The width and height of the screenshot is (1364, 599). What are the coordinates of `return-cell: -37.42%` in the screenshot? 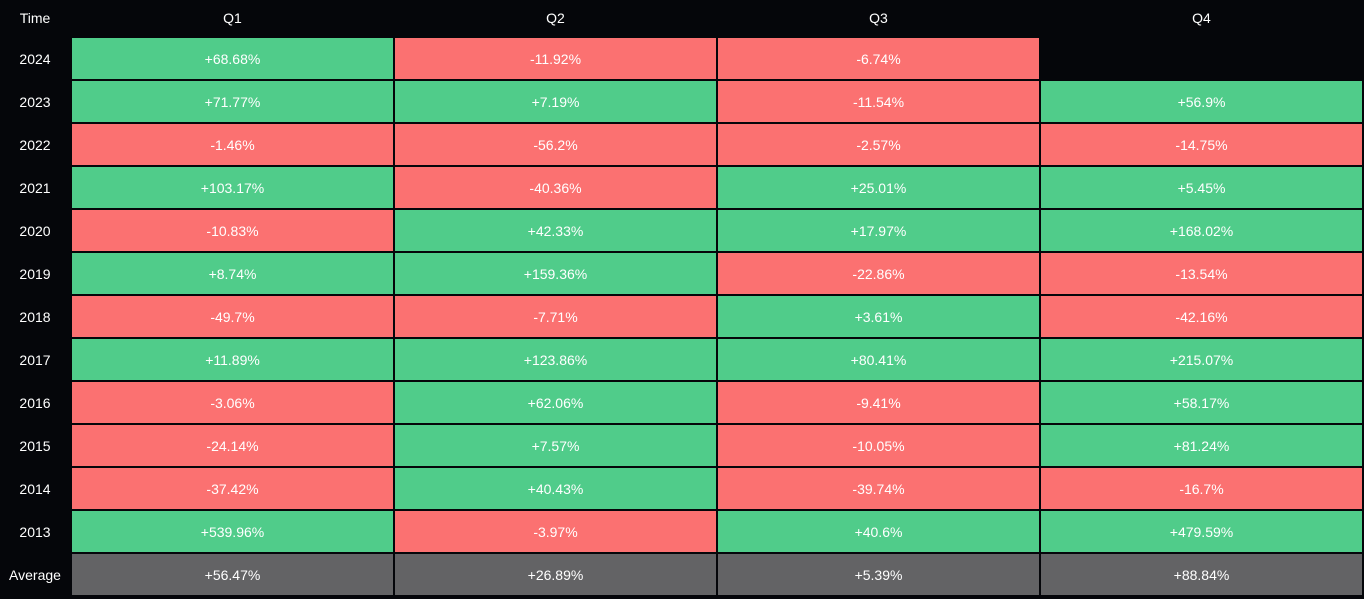 It's located at (232, 488).